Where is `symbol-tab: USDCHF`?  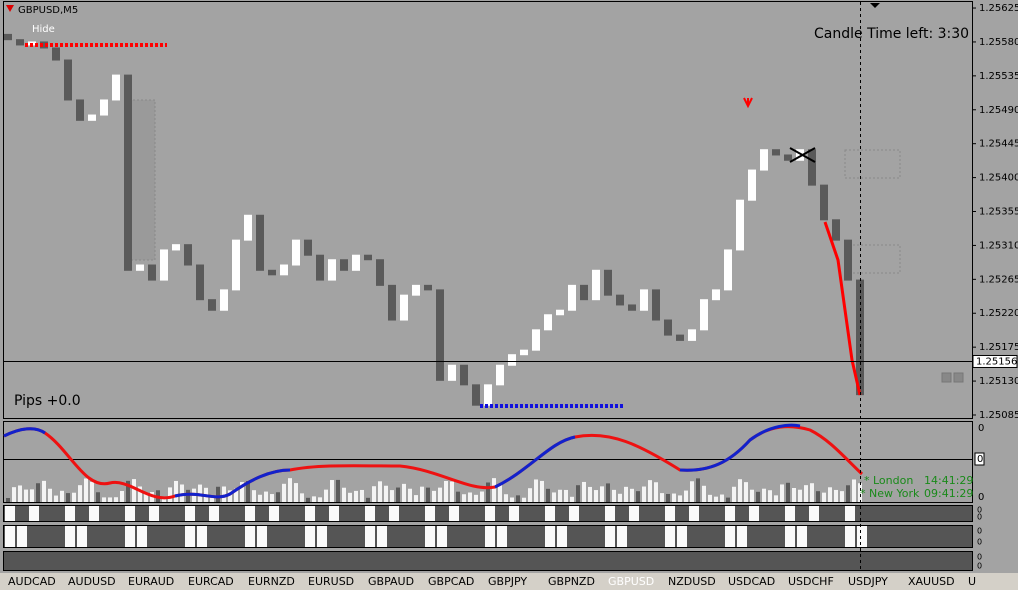 symbol-tab: USDCHF is located at coordinates (811, 581).